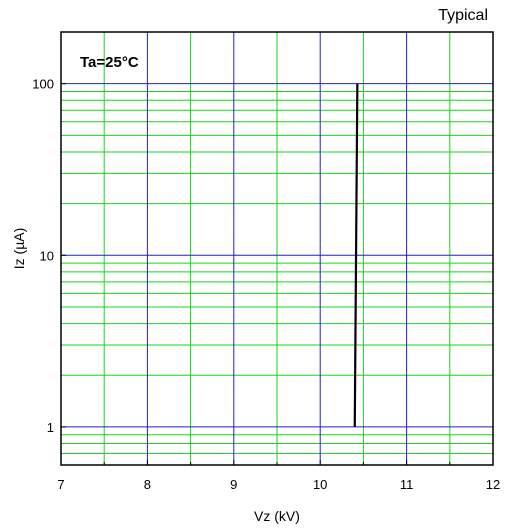 The image size is (505, 528). I want to click on series-layer, so click(356, 255).